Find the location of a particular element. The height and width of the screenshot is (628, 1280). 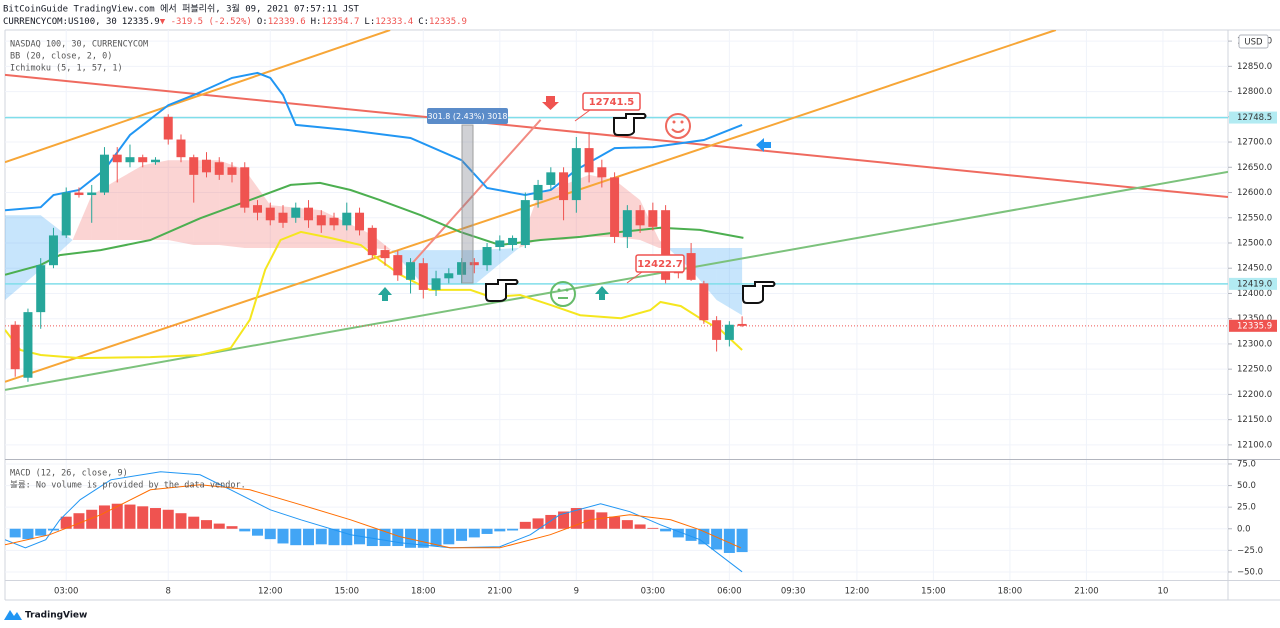

y-tick-label: 50.0 is located at coordinates (1246, 486).